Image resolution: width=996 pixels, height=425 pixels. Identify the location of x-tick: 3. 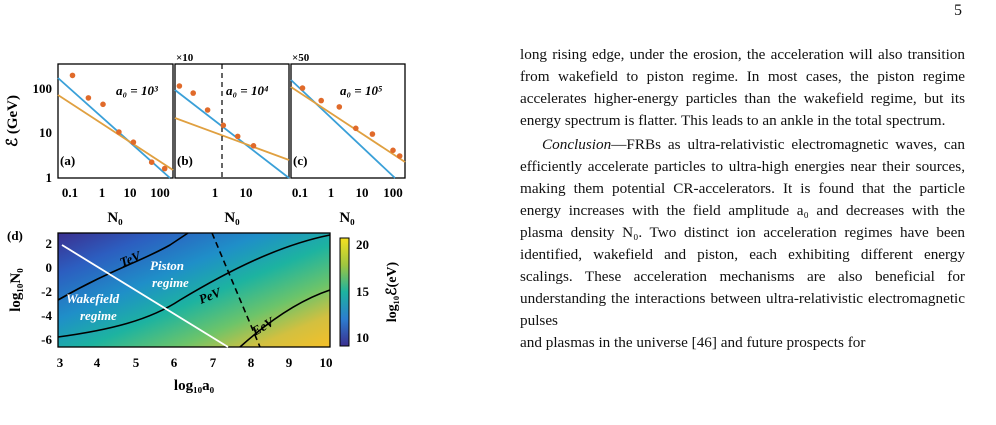
(60, 362).